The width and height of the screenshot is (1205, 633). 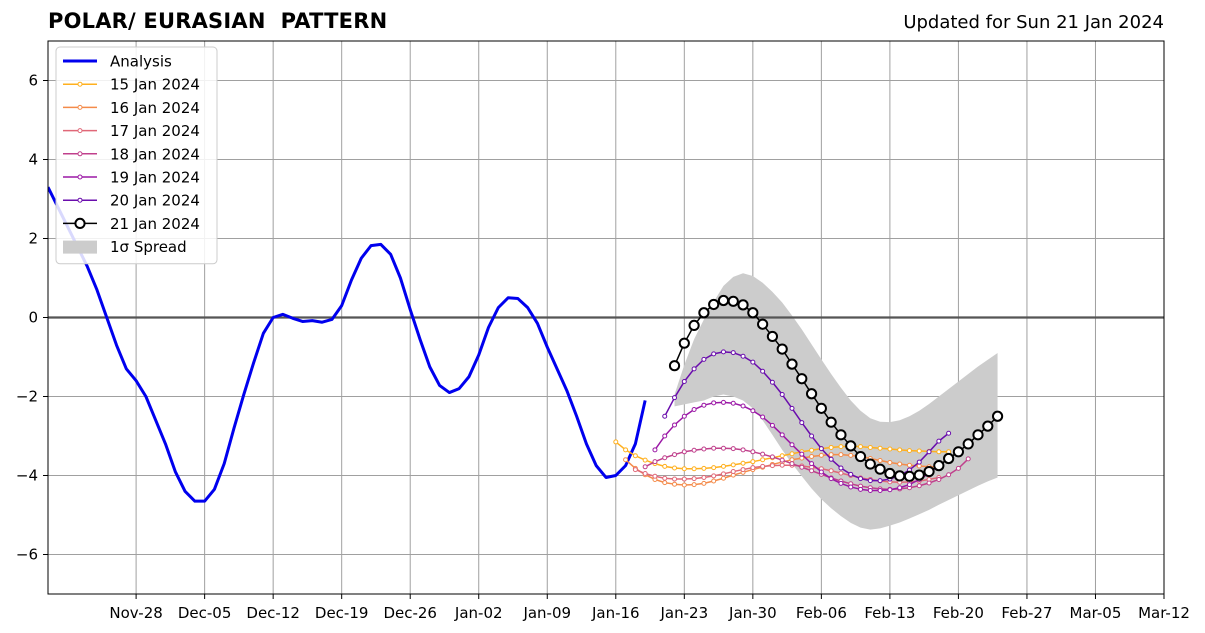 I want to click on x-tick-label: Dec-19, so click(x=342, y=613).